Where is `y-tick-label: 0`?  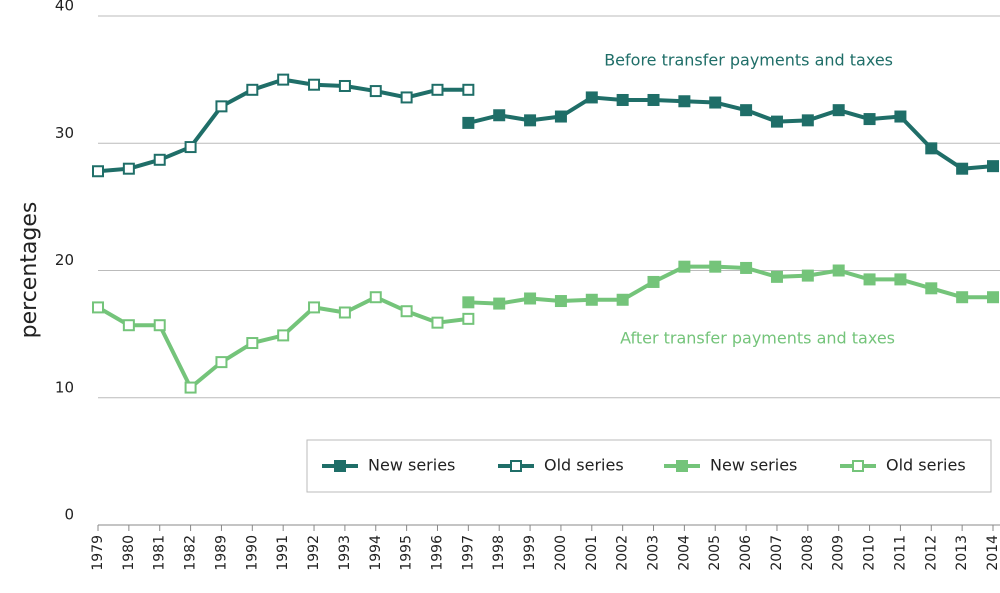 y-tick-label: 0 is located at coordinates (69, 515).